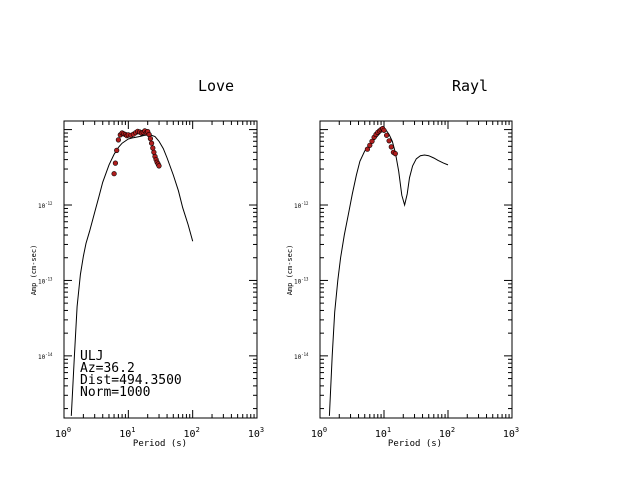  I want to click on distance-annotation: Dist=494.3500, so click(131, 380).